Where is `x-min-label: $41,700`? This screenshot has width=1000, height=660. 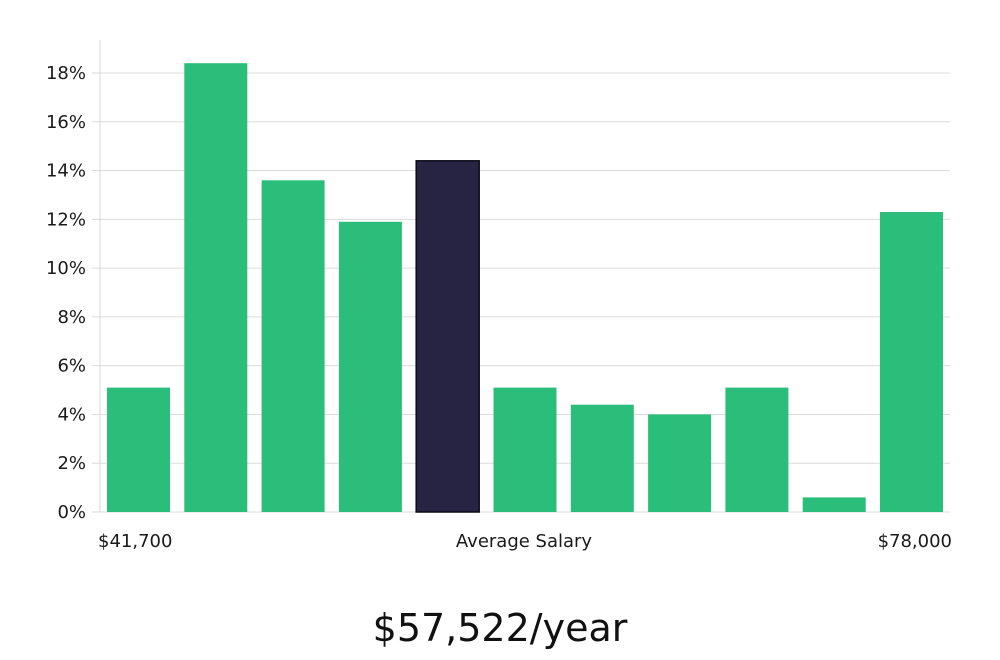
x-min-label: $41,700 is located at coordinates (135, 541).